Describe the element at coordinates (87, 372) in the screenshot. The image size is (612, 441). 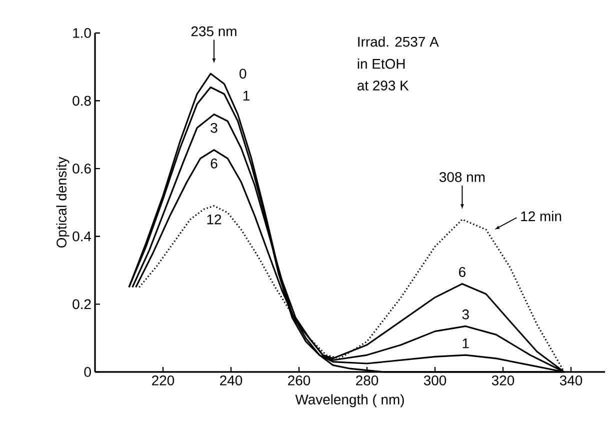
I see `y-tick-label: 0` at that location.